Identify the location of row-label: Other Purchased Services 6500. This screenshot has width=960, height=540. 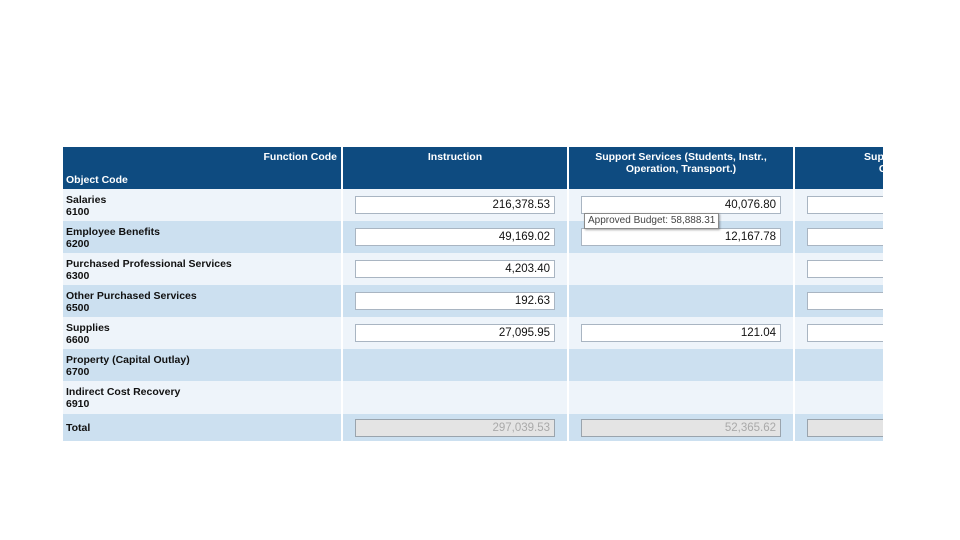
(131, 302).